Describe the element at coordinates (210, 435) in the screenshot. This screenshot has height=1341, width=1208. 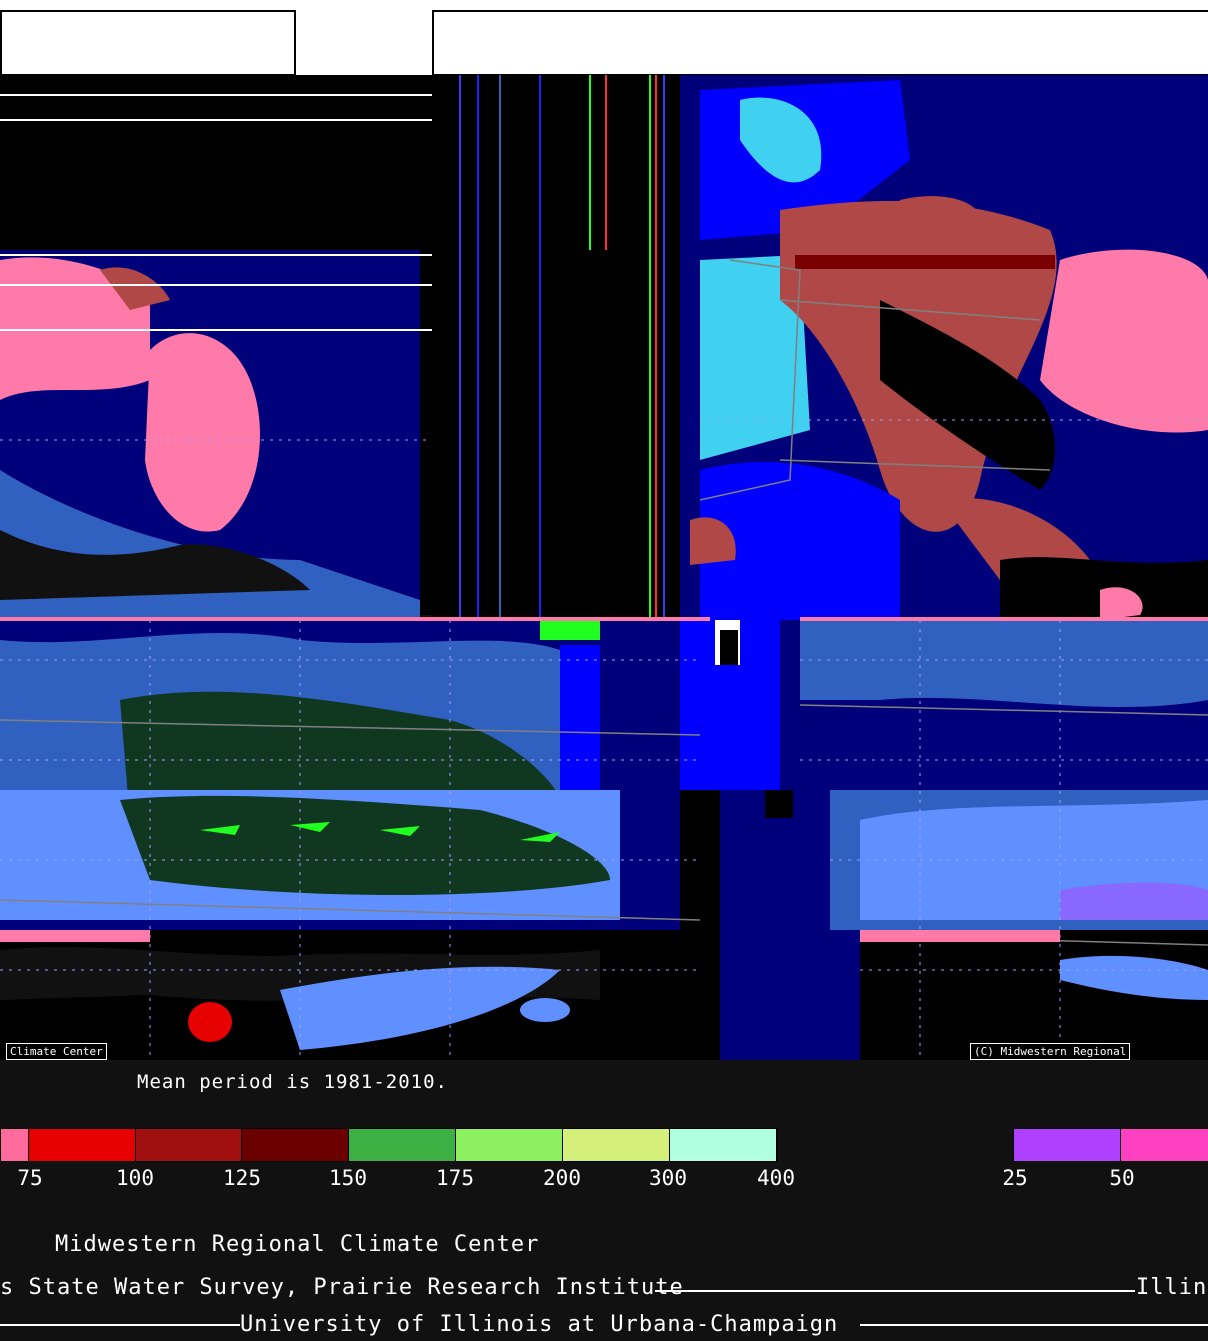
I see `left-map-regions` at that location.